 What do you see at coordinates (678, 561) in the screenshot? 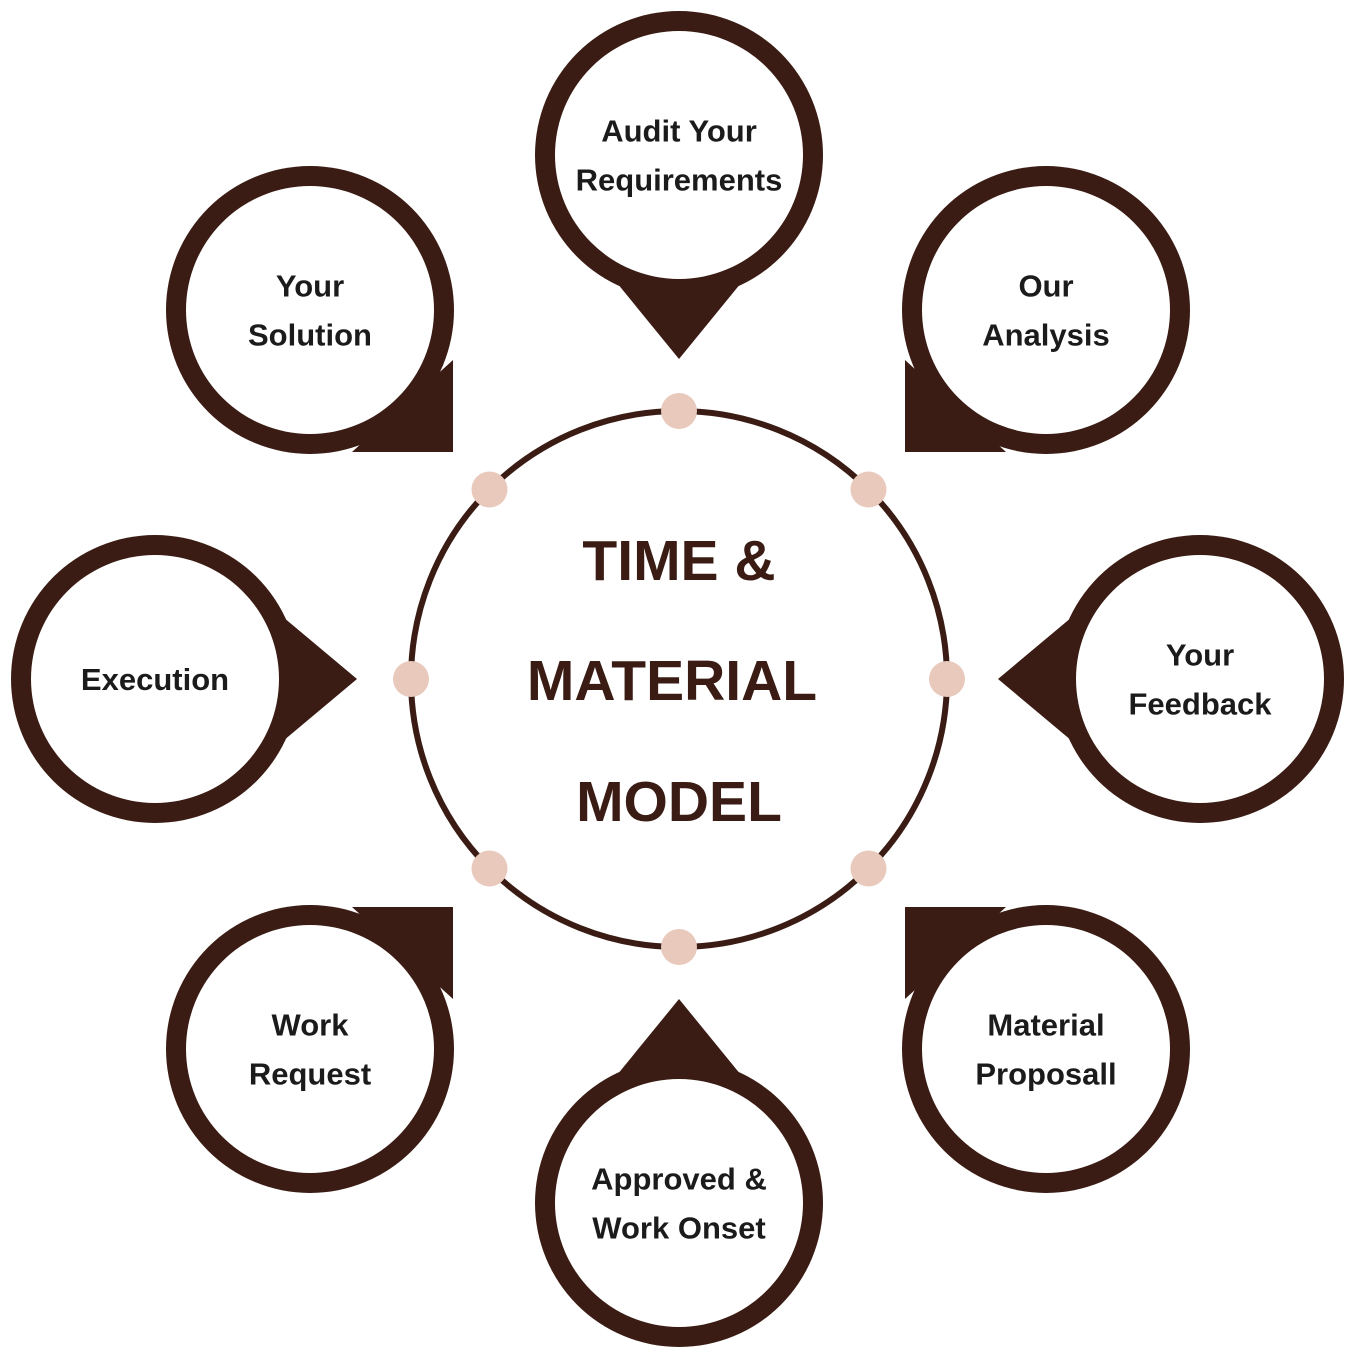
I see `center-title-line-1: TIME &` at bounding box center [678, 561].